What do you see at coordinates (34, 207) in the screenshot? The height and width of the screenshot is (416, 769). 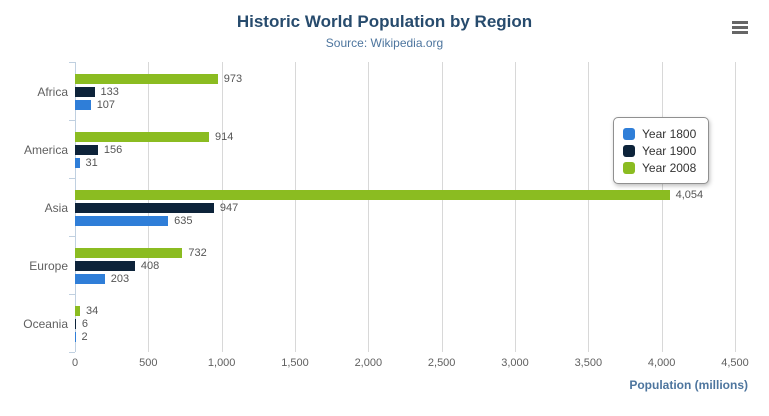 I see `category-axis: Africa America Asia Europe Oceania` at bounding box center [34, 207].